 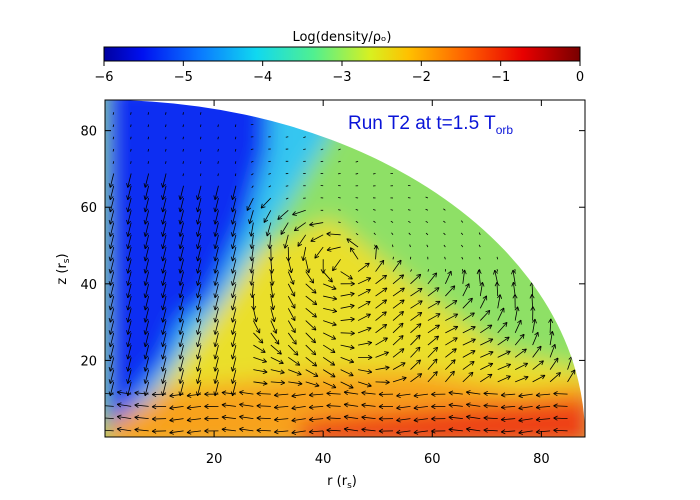 I want to click on x-tick-label: 80, so click(x=541, y=459).